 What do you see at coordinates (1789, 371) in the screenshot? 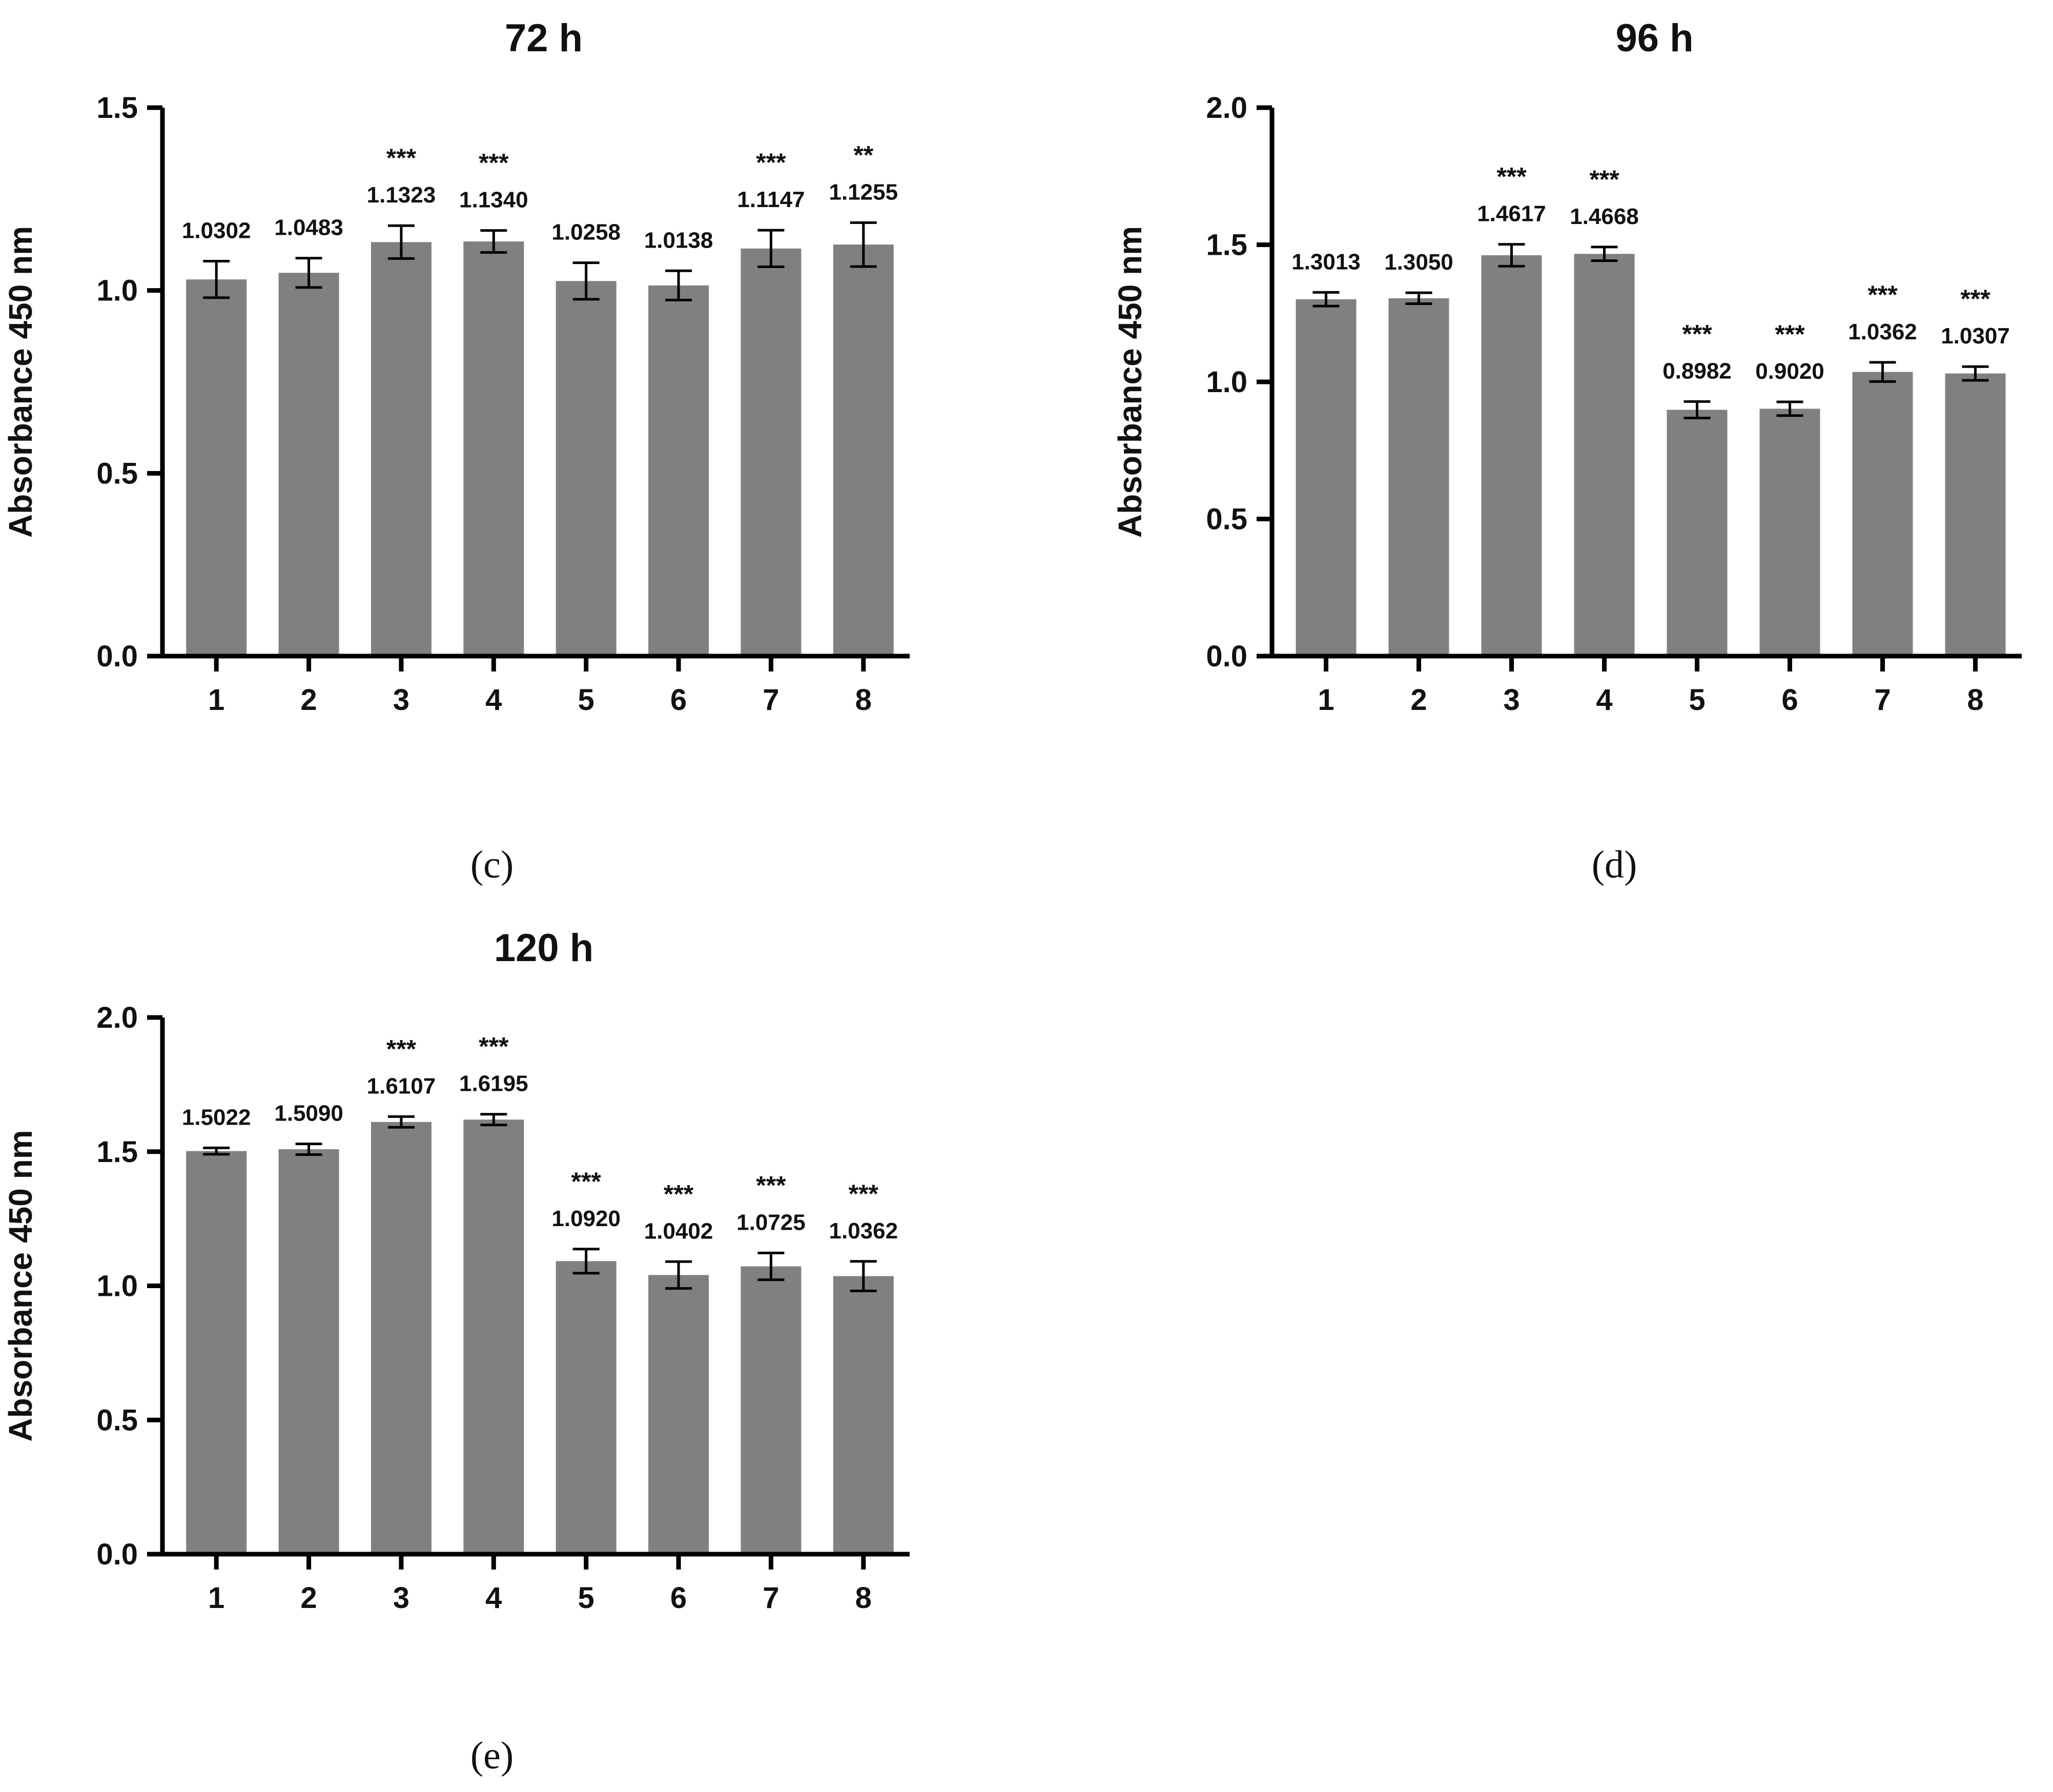
I see `value-label: 0.9020` at bounding box center [1789, 371].